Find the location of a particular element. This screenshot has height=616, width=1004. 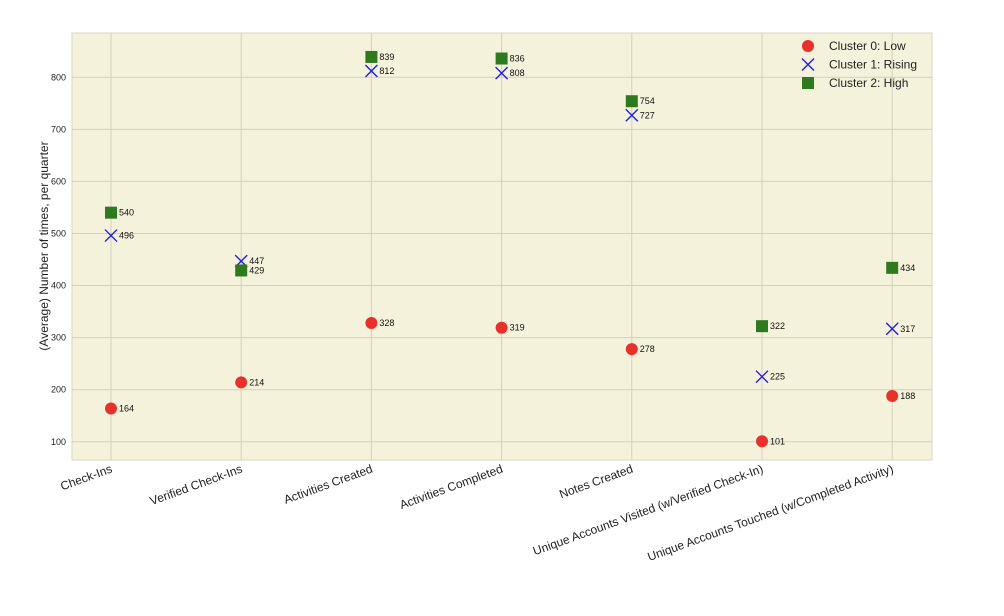

data-value-label: 101 is located at coordinates (777, 441).